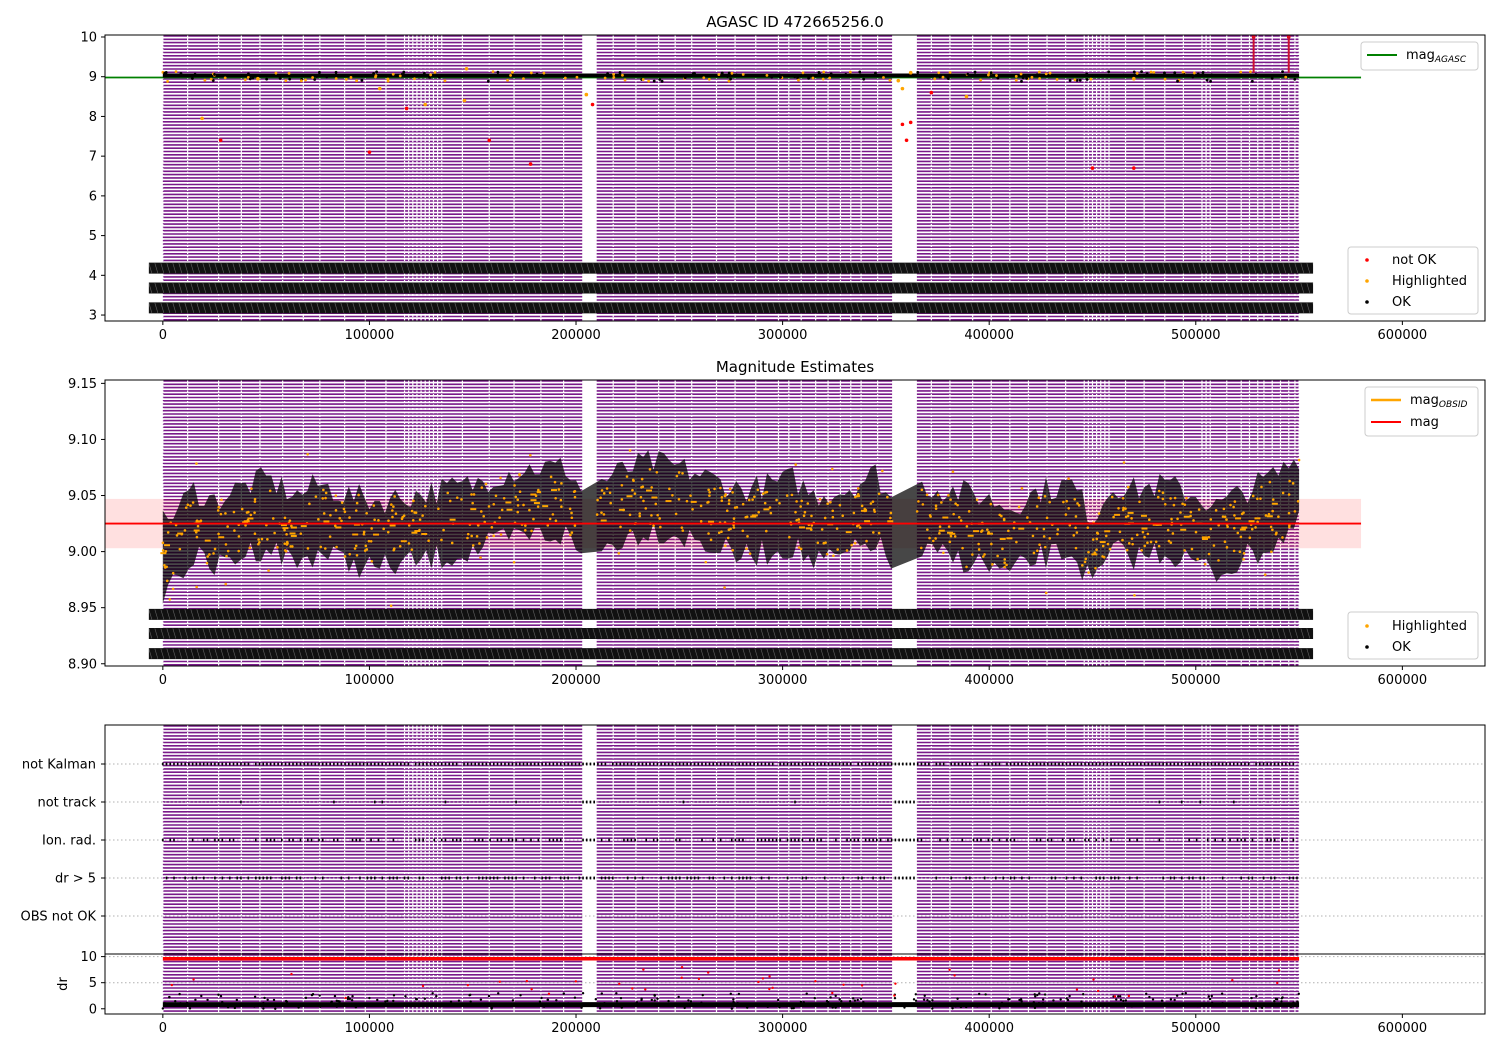  Describe the element at coordinates (1413, 635) in the screenshot. I see `panel-mag-legend-status: Highlighted OK` at that location.